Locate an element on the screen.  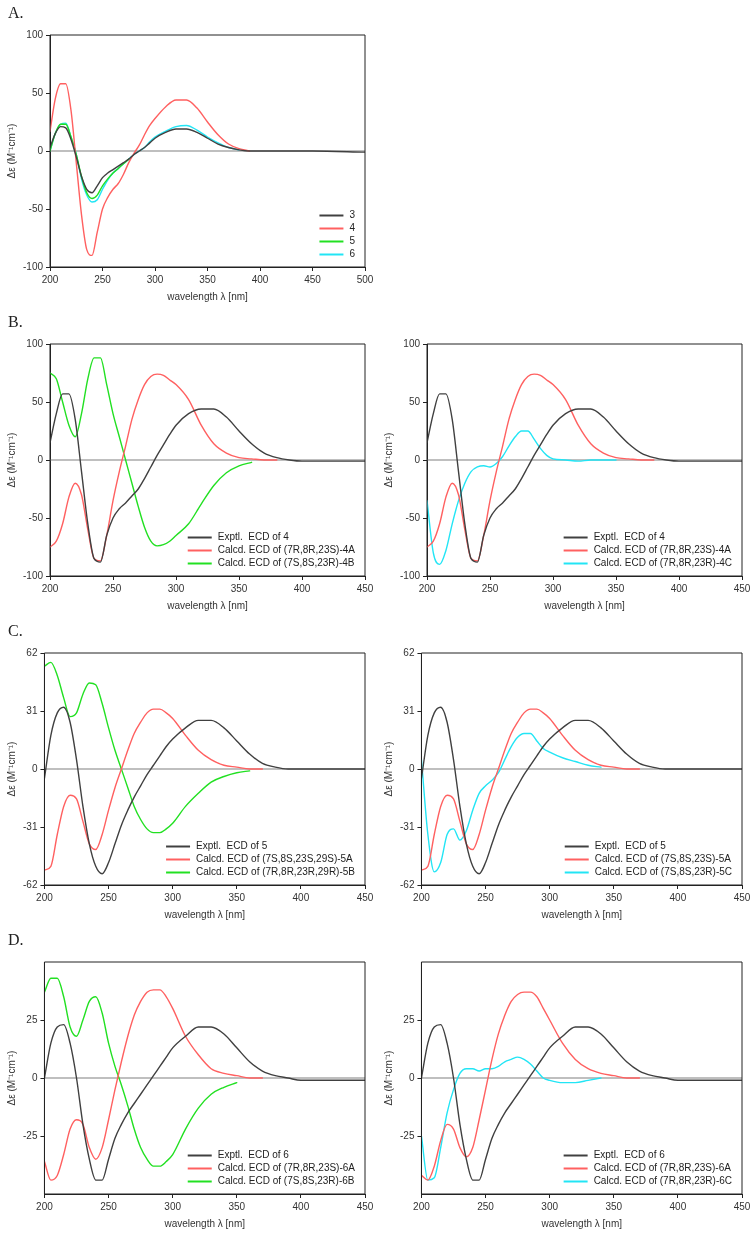
legend-label: Calcd. ECD of (7S,8S,23R)-6B is located at coordinates (286, 1181).